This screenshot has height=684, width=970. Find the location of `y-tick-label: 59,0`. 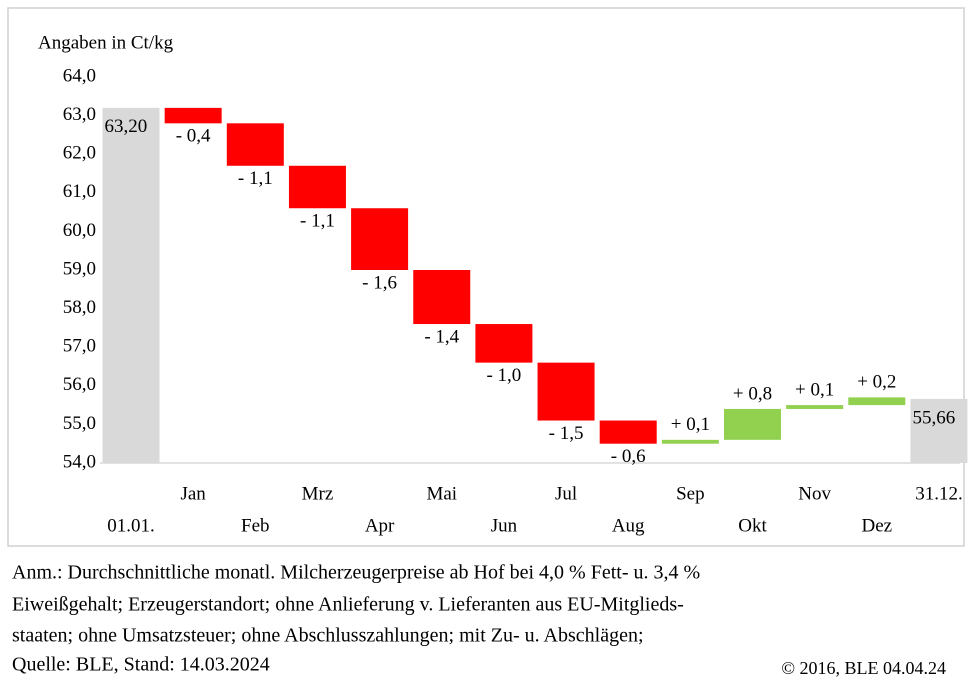

y-tick-label: 59,0 is located at coordinates (79, 268).